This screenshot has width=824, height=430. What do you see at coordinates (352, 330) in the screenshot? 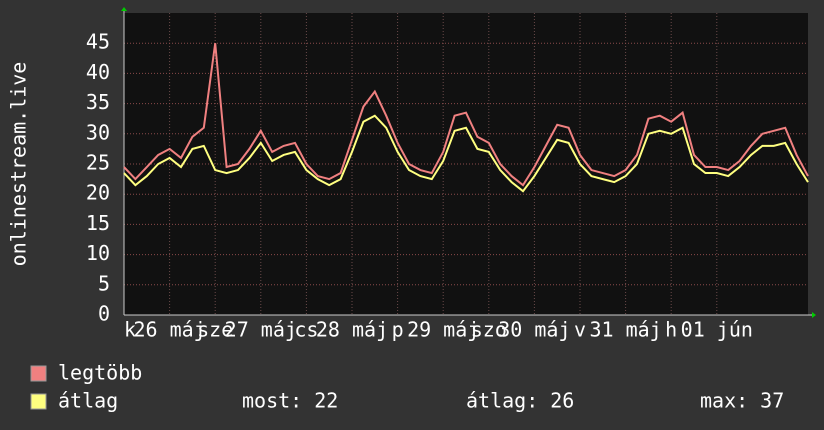
I see `x-tick-label: 28 máj` at bounding box center [352, 330].